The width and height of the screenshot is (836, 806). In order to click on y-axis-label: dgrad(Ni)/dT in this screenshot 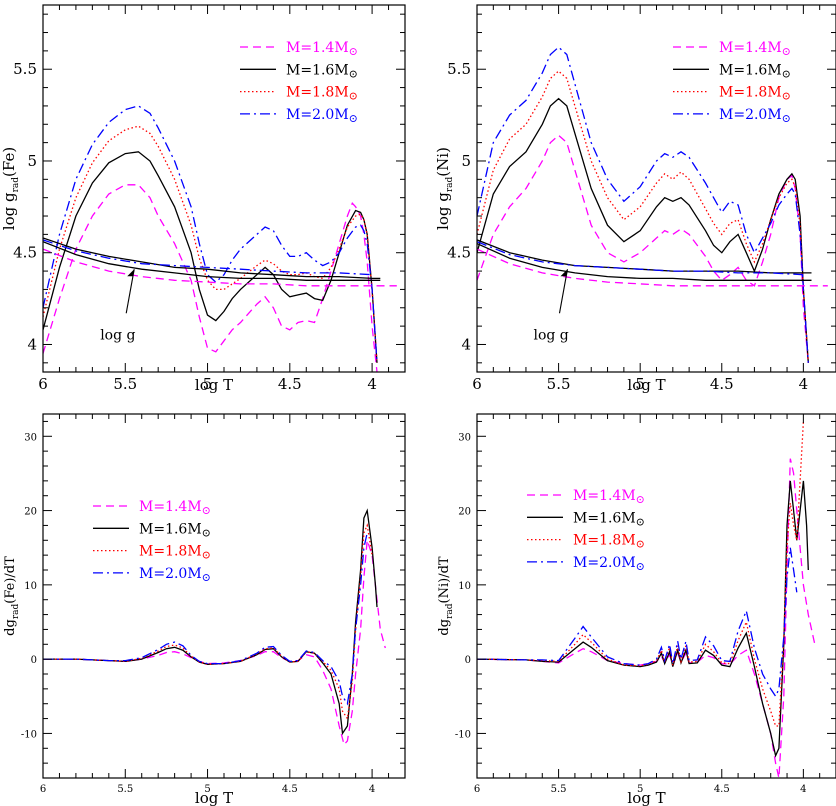, I will do `click(446, 595)`.